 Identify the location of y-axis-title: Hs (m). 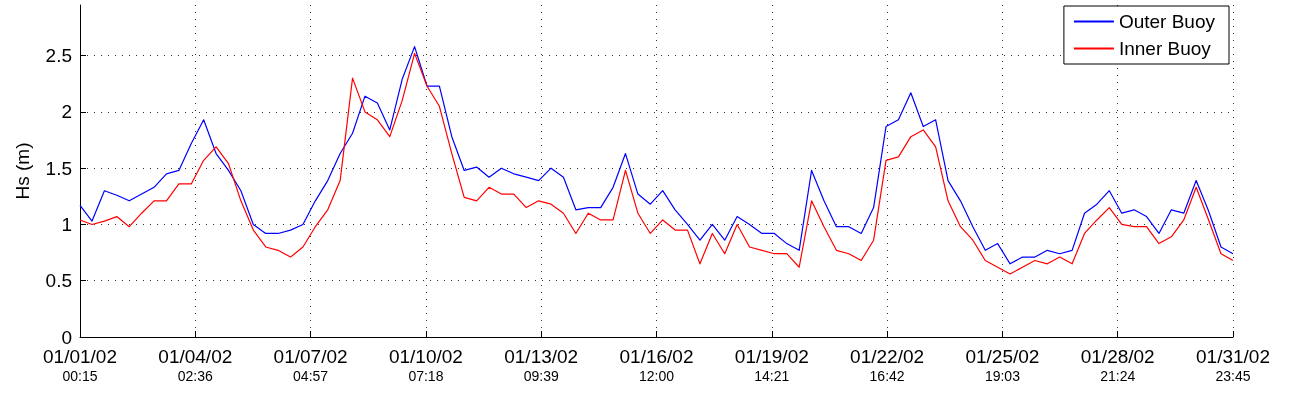
(22, 171).